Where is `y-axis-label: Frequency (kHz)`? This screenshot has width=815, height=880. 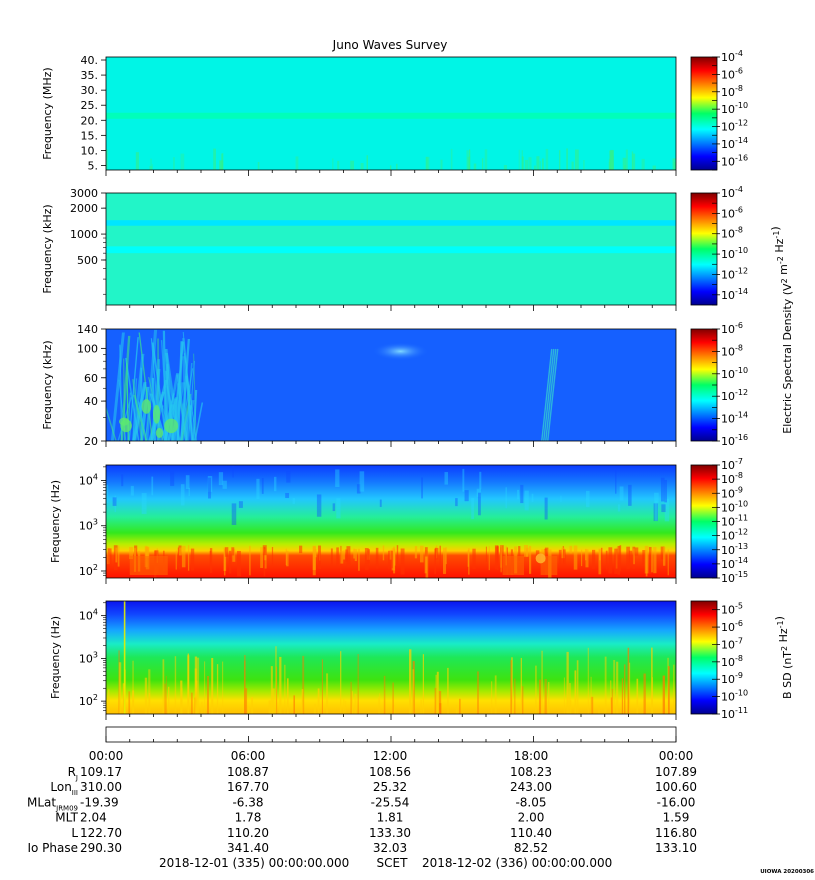 y-axis-label: Frequency (kHz) is located at coordinates (47, 384).